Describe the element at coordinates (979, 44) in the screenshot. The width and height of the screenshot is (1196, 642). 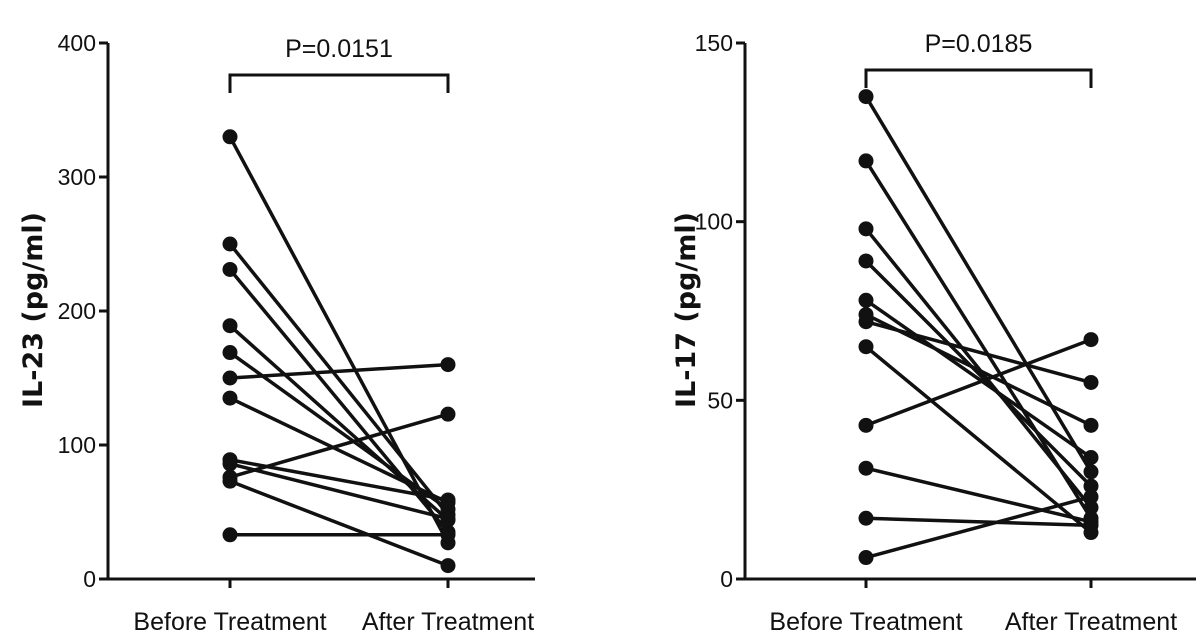
I see `p-value-label: P=0.0185` at that location.